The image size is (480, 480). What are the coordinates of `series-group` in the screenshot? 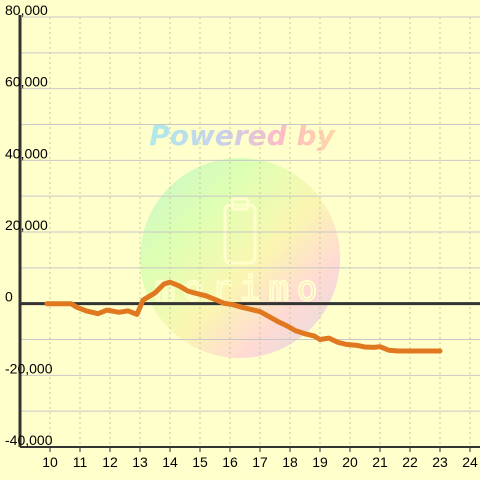 It's located at (243, 316).